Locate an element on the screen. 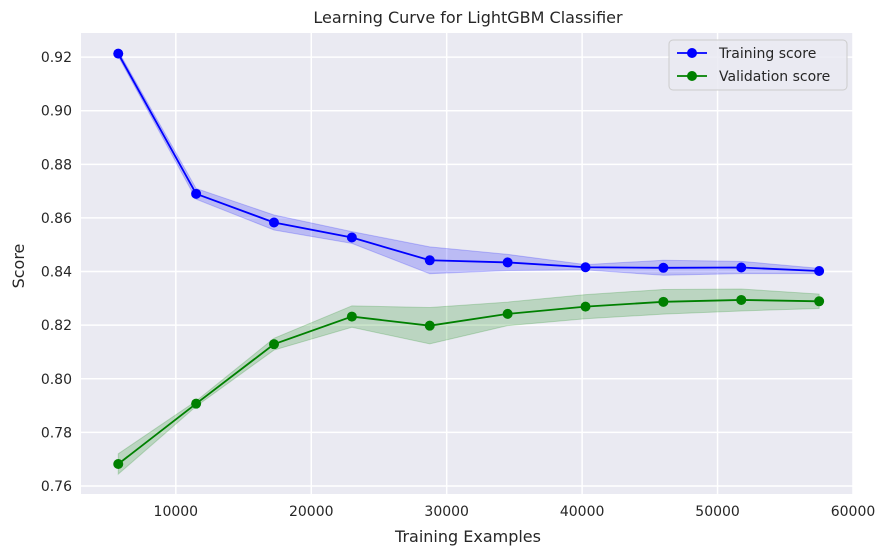  x-tick-label: 30000 is located at coordinates (446, 512).